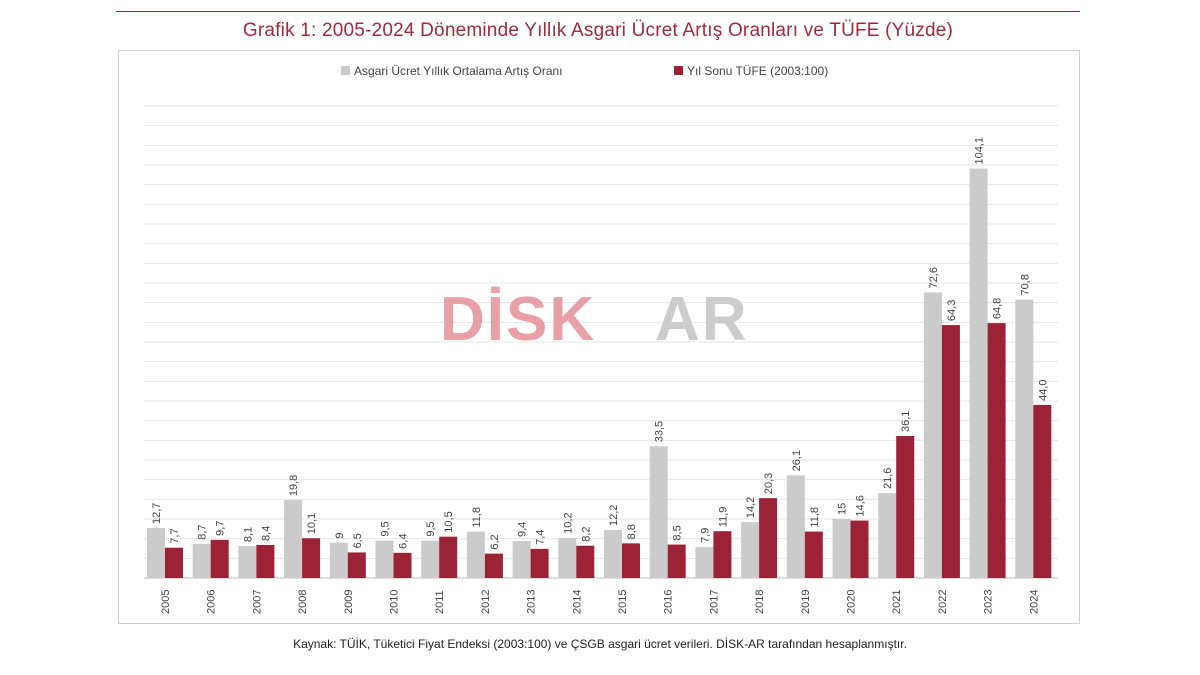 The width and height of the screenshot is (1200, 675). I want to click on bar-cpi-2013, so click(540, 563).